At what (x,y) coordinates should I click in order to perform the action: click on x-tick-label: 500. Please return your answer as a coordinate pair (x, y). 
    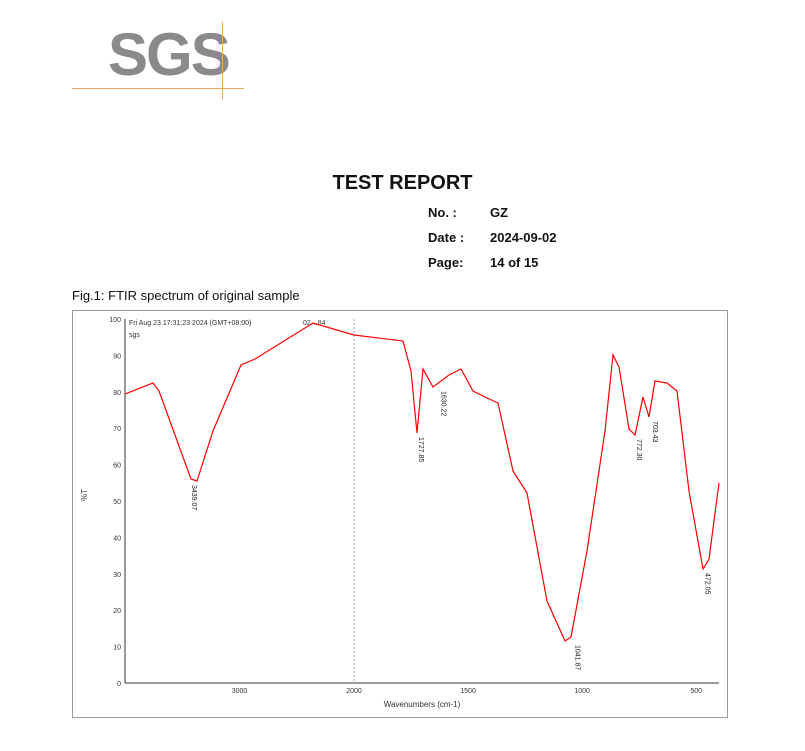
    Looking at the image, I should click on (696, 691).